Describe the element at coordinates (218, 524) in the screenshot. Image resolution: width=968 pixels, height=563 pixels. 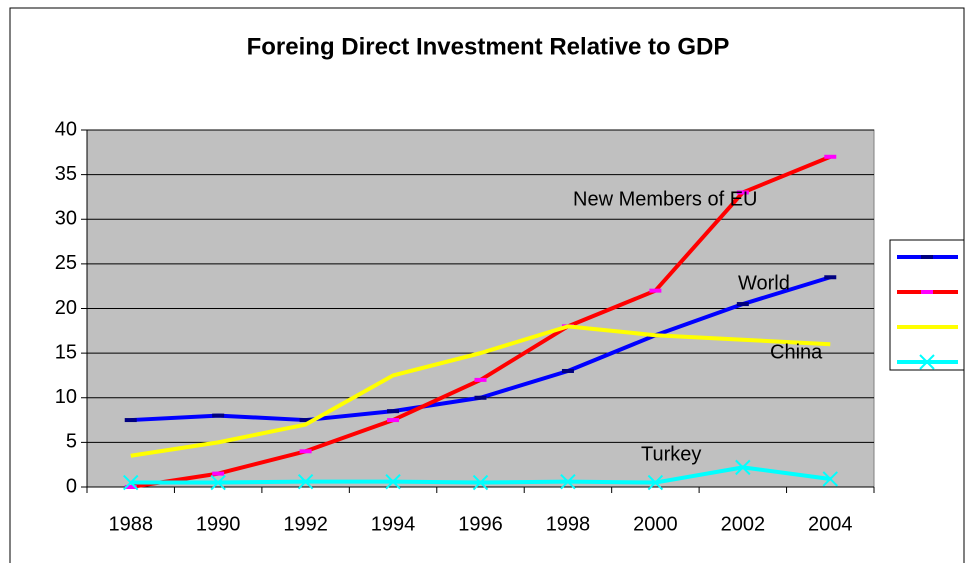
I see `x-tick-label: 1990` at that location.